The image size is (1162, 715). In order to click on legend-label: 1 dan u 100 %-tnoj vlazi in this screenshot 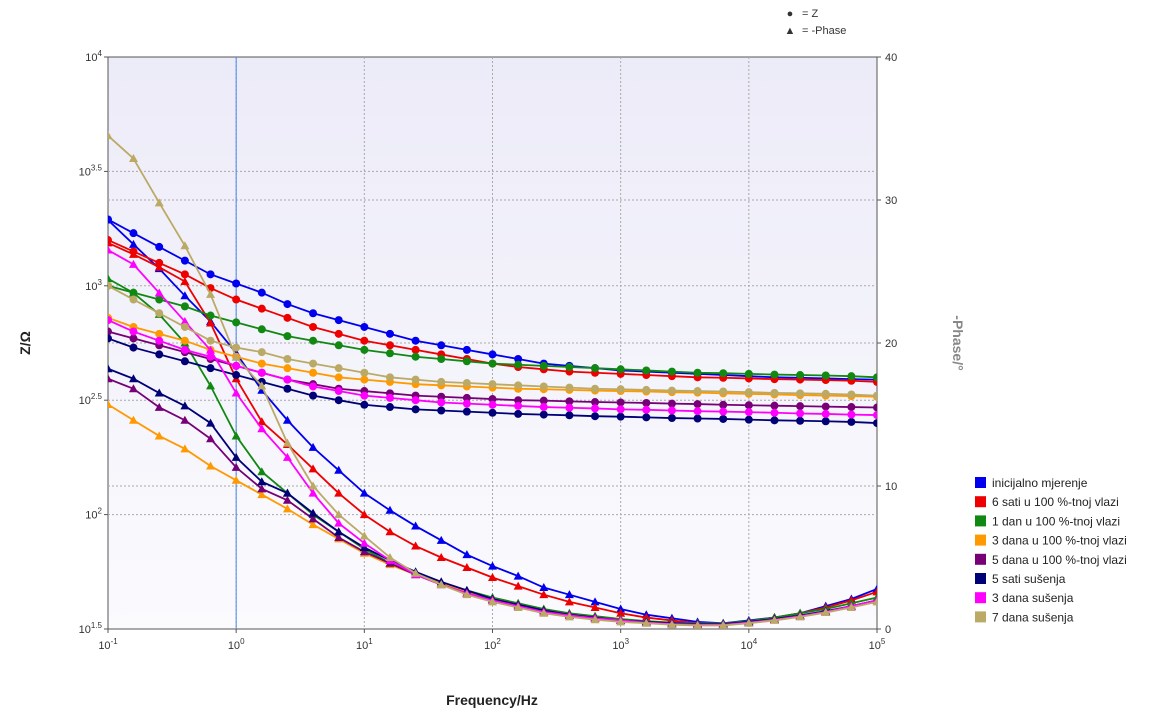, I will do `click(1056, 521)`.